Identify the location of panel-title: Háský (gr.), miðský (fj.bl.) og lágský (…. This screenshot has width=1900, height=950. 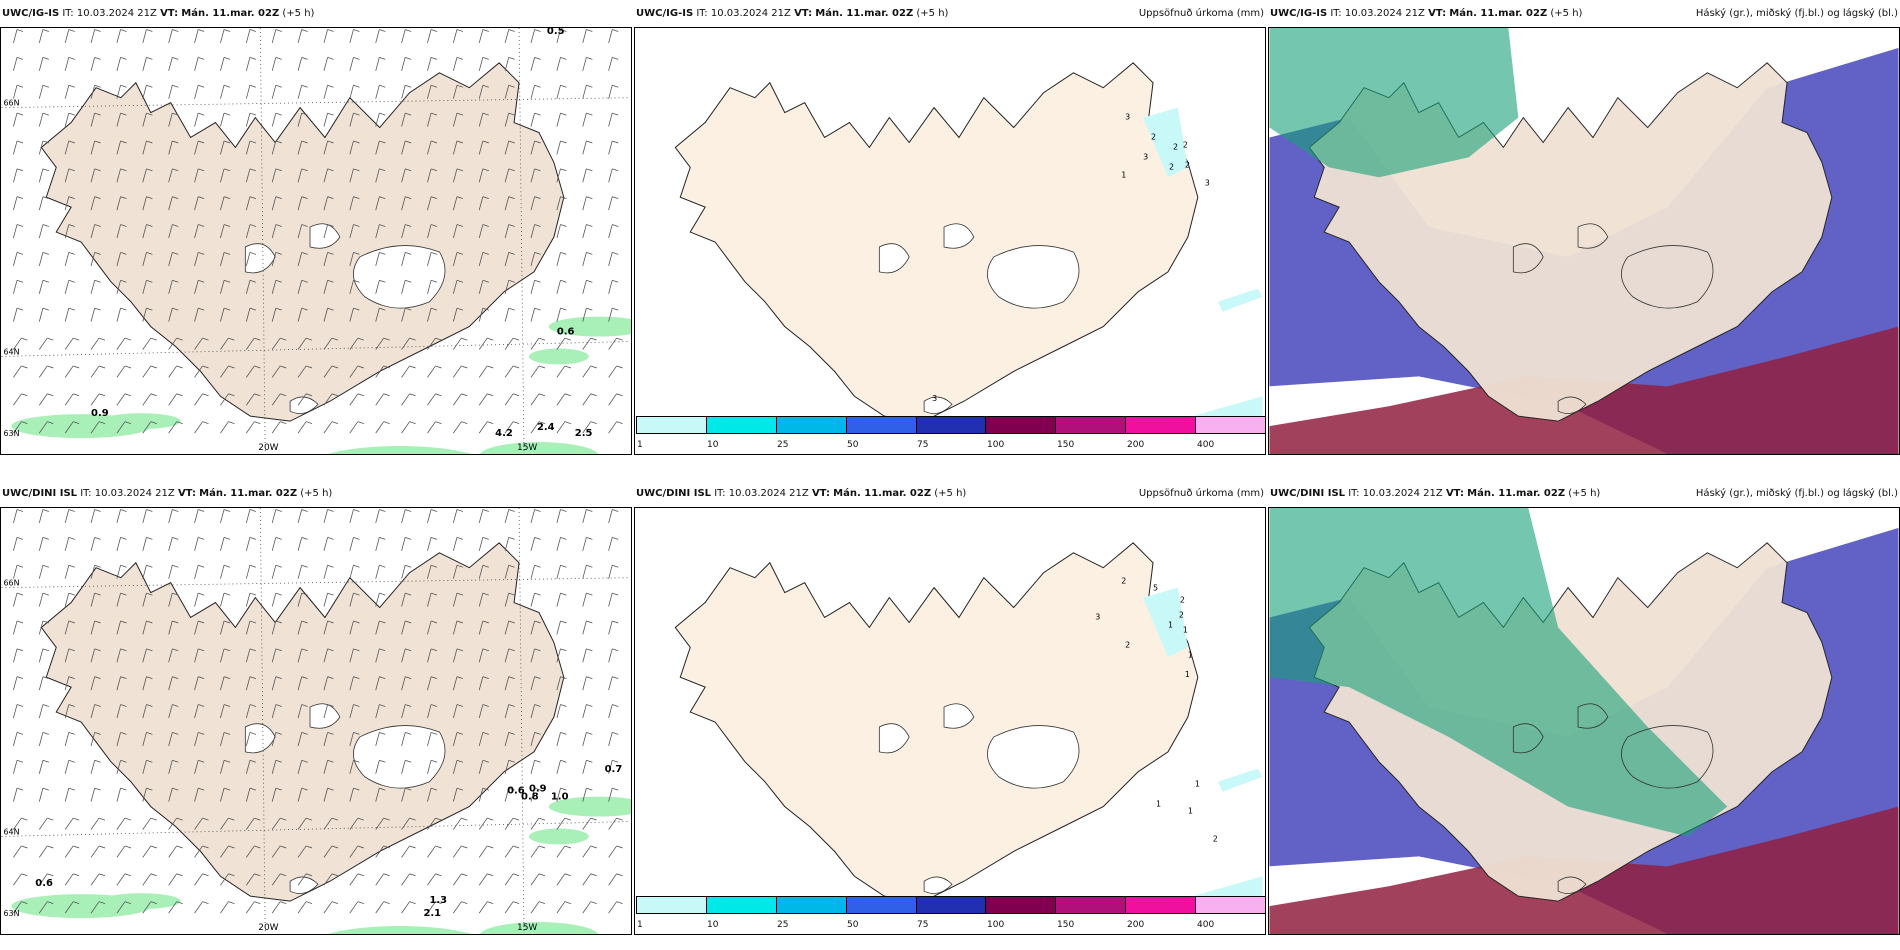
(1796, 13).